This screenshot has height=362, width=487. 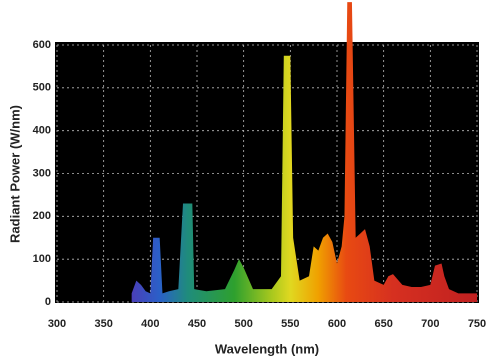 What do you see at coordinates (430, 324) in the screenshot?
I see `x-tick-label: 700` at bounding box center [430, 324].